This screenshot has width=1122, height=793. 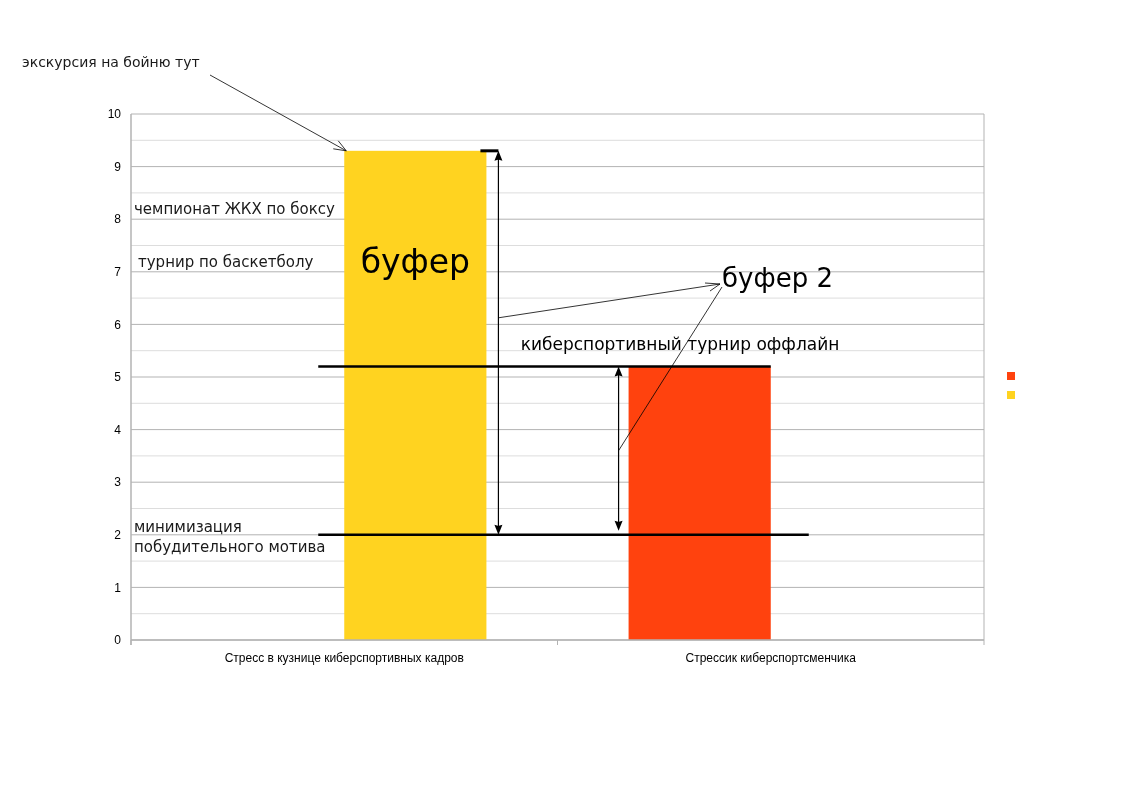 What do you see at coordinates (114, 114) in the screenshot?
I see `y-tick-label: 10` at bounding box center [114, 114].